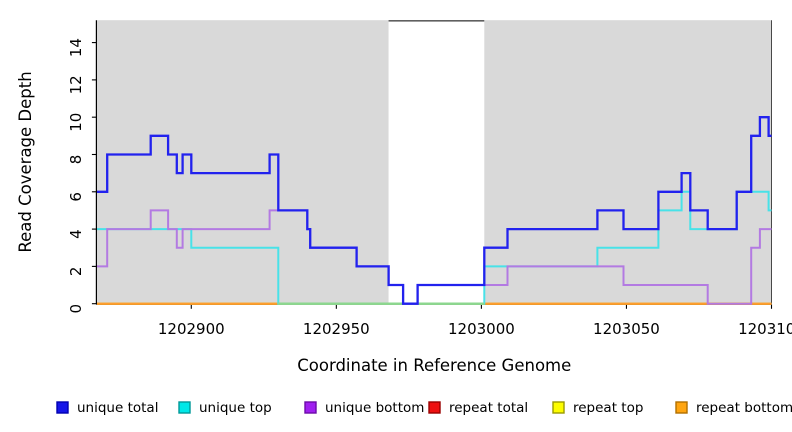 This screenshot has width=792, height=432. Describe the element at coordinates (76, 309) in the screenshot. I see `y-tick-label: 0` at that location.